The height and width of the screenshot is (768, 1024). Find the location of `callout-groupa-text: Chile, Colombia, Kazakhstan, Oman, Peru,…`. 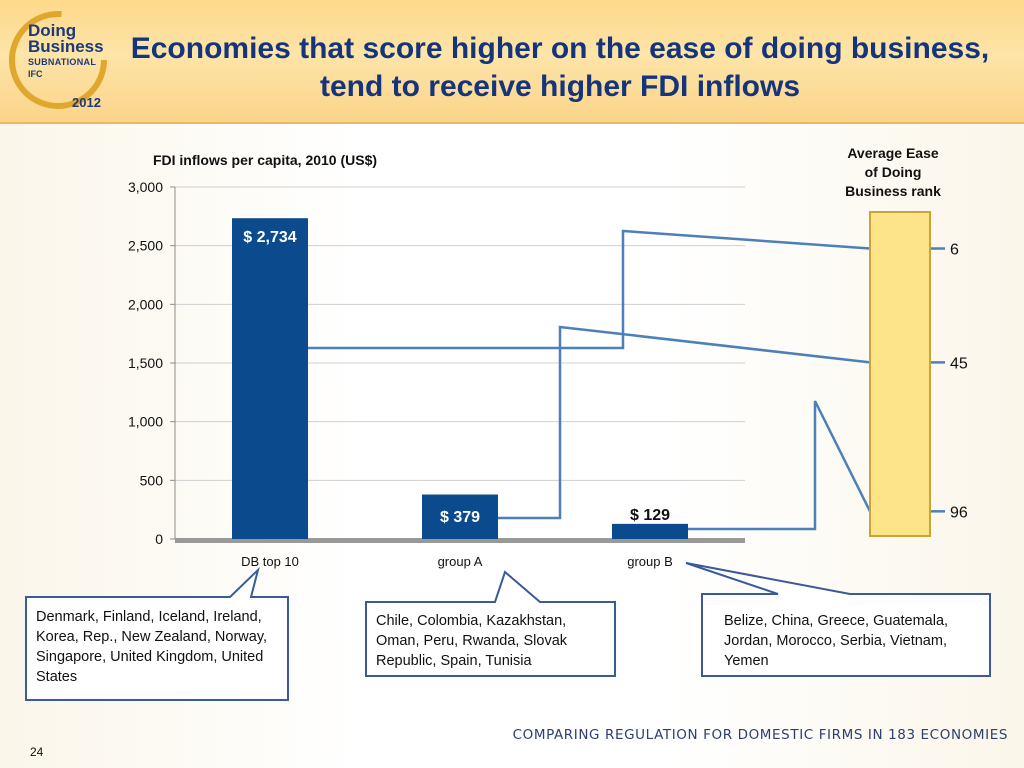

callout-groupa-text: Chile, Colombia, Kazakhstan, Oman, Peru,… is located at coordinates (472, 641).